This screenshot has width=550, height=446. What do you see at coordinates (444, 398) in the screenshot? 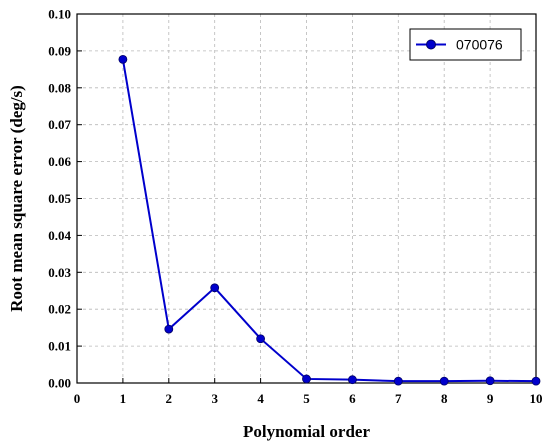
I see `x-tick-label: 8` at bounding box center [444, 398].